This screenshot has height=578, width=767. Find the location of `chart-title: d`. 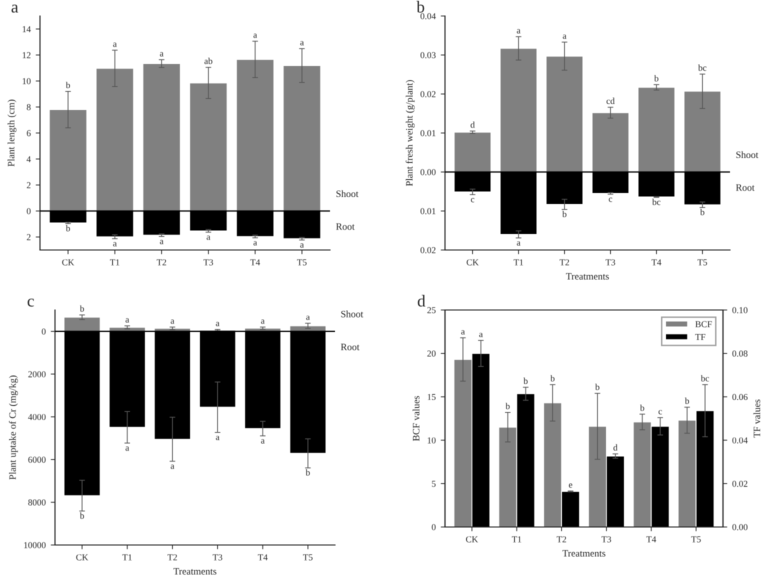

chart-title: d is located at coordinates (422, 300).